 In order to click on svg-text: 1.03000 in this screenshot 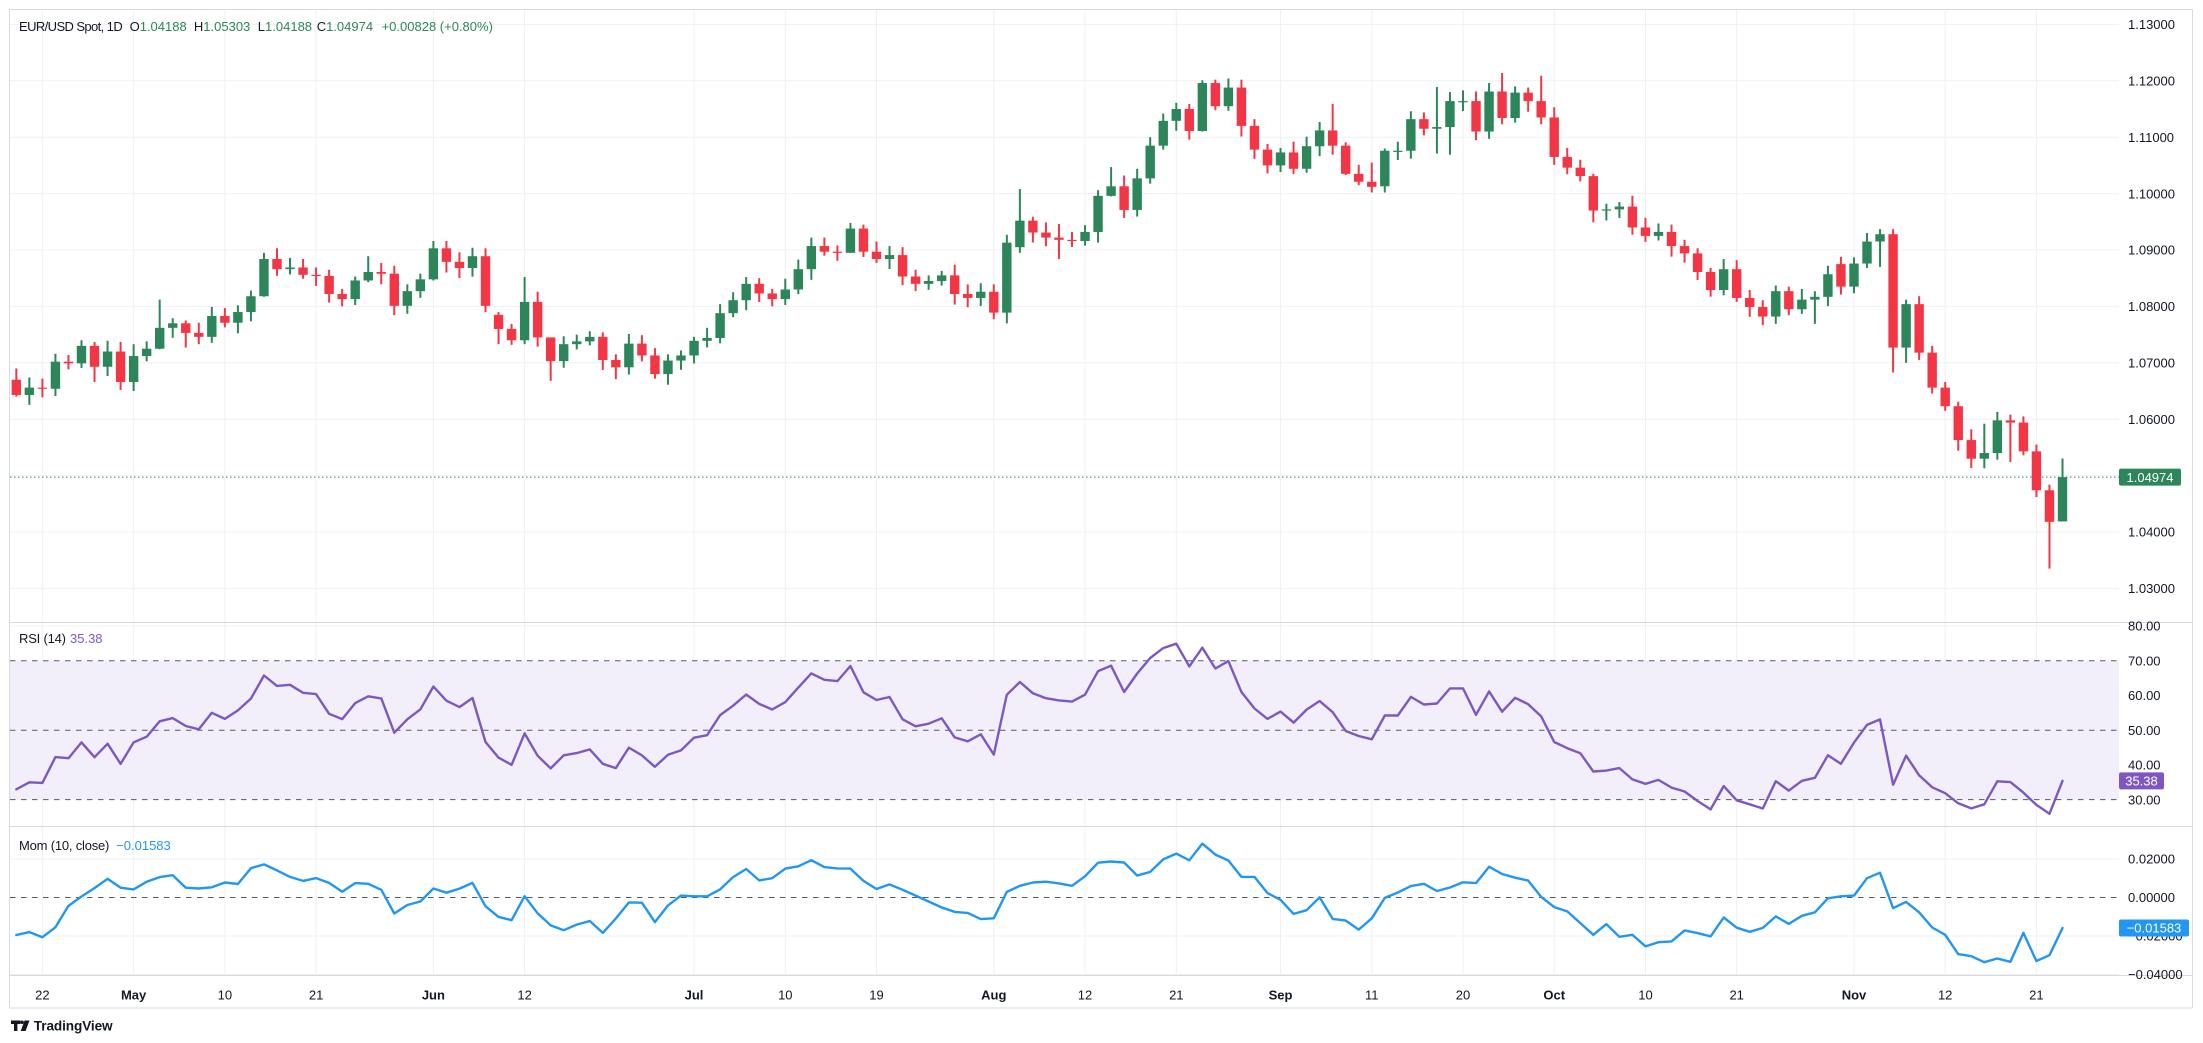, I will do `click(2151, 588)`.